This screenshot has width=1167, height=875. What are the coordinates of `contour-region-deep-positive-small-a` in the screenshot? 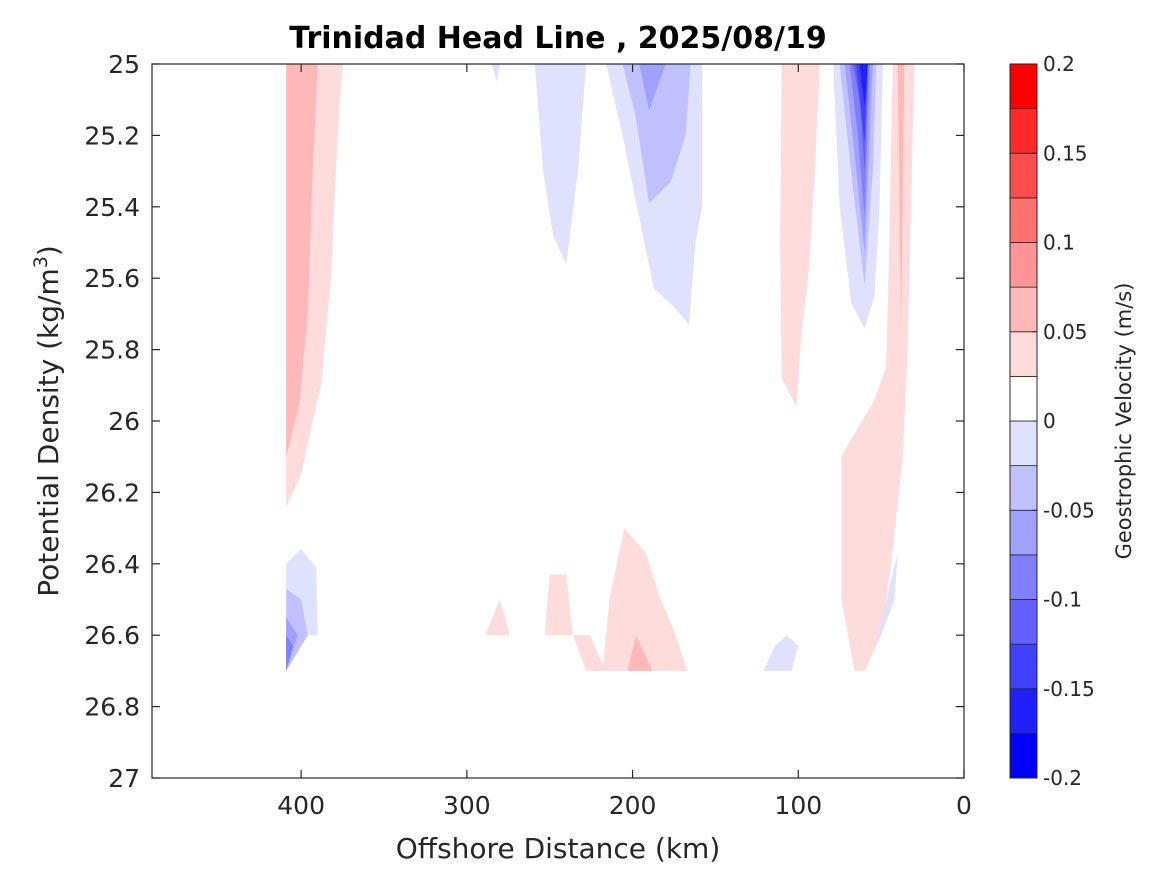 It's located at (497, 617).